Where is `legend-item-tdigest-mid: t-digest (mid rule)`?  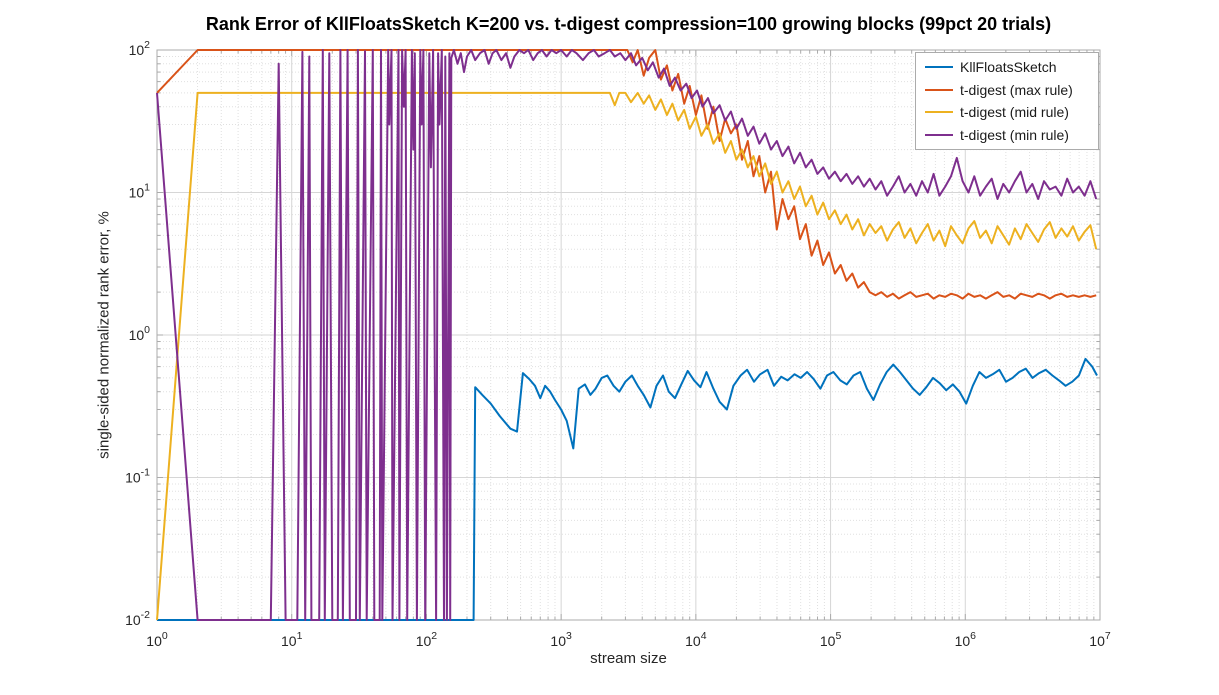 legend-item-tdigest-mid: t-digest (mid rule) is located at coordinates (1011, 112).